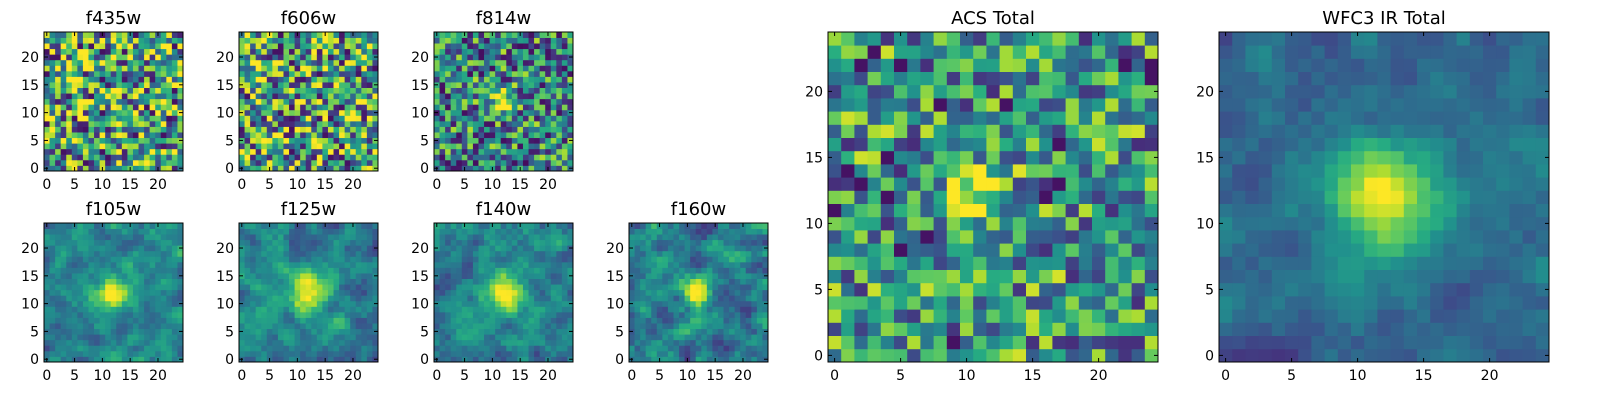 Image resolution: width=1600 pixels, height=400 pixels. What do you see at coordinates (424, 360) in the screenshot?
I see `y-tick-label: 0` at bounding box center [424, 360].